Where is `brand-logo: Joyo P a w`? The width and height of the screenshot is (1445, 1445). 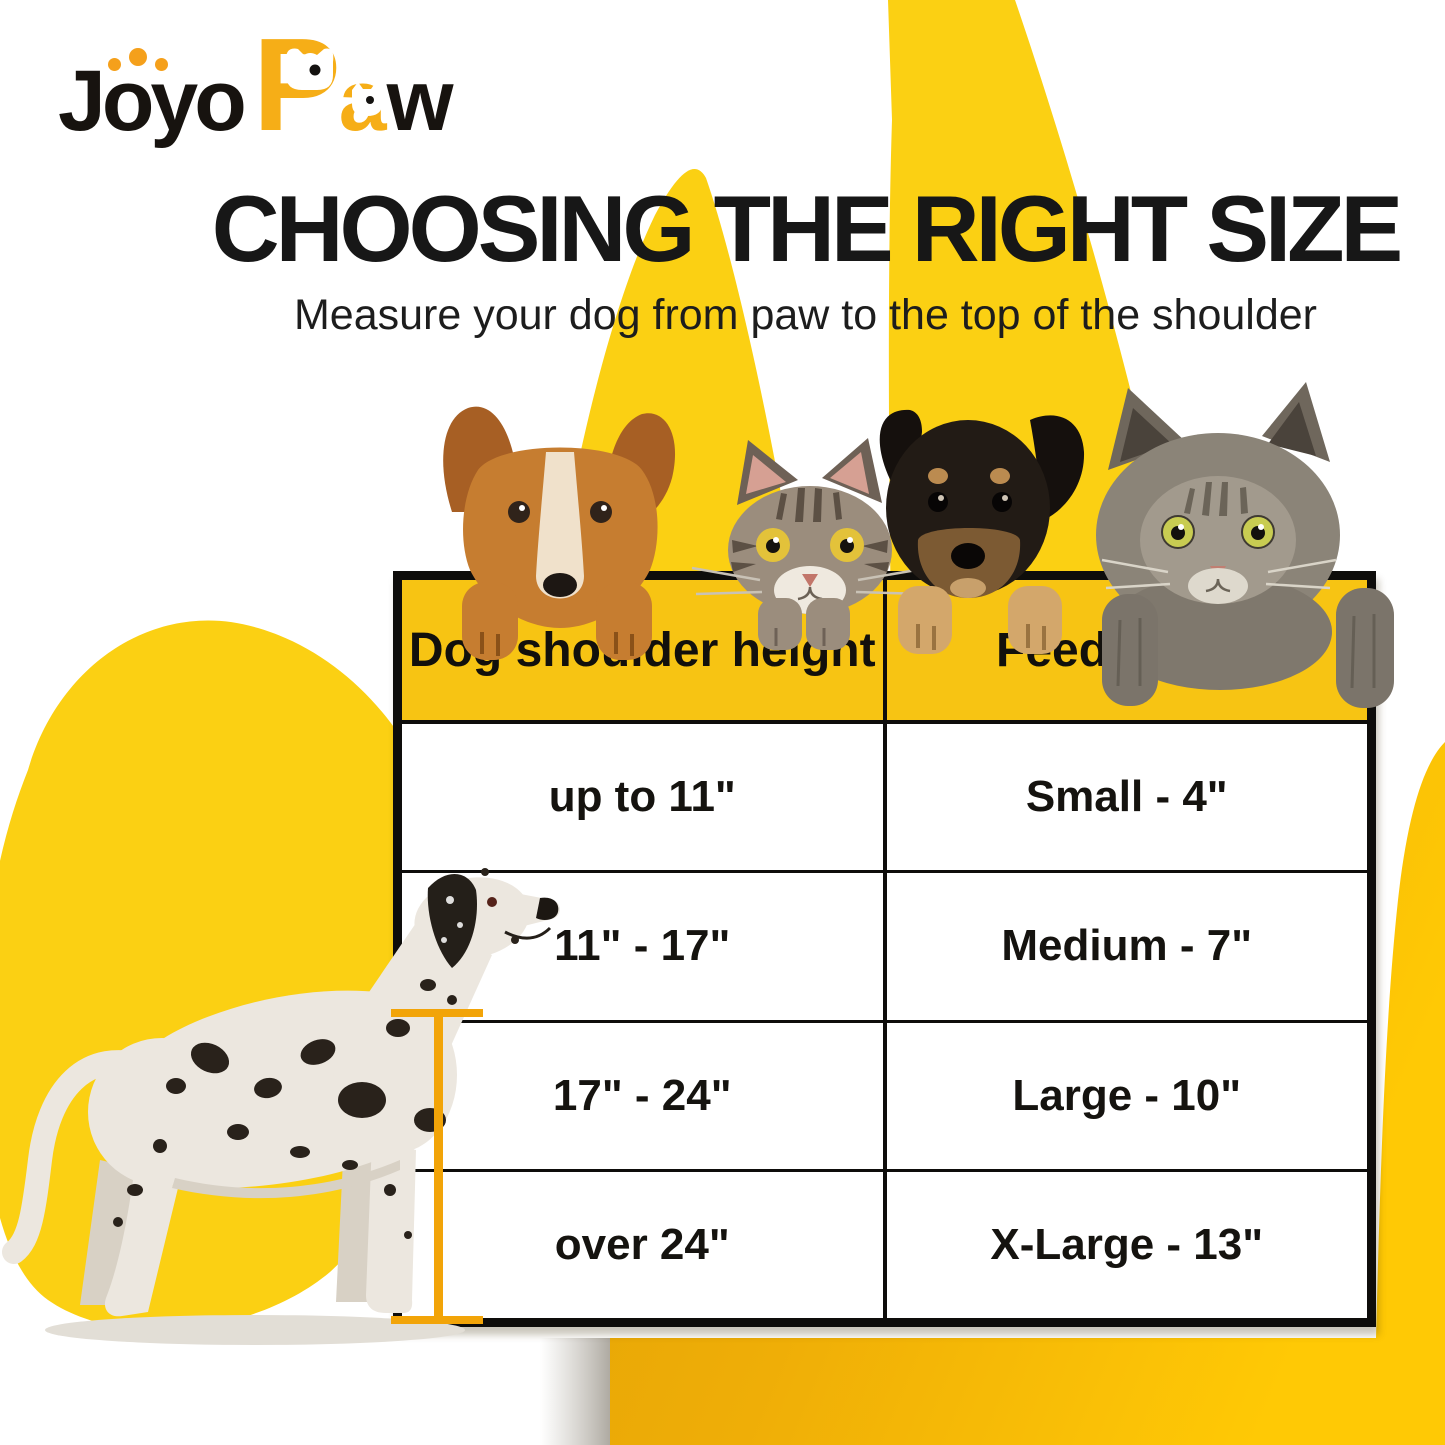 brand-logo: Joyo P a w is located at coordinates (256, 91).